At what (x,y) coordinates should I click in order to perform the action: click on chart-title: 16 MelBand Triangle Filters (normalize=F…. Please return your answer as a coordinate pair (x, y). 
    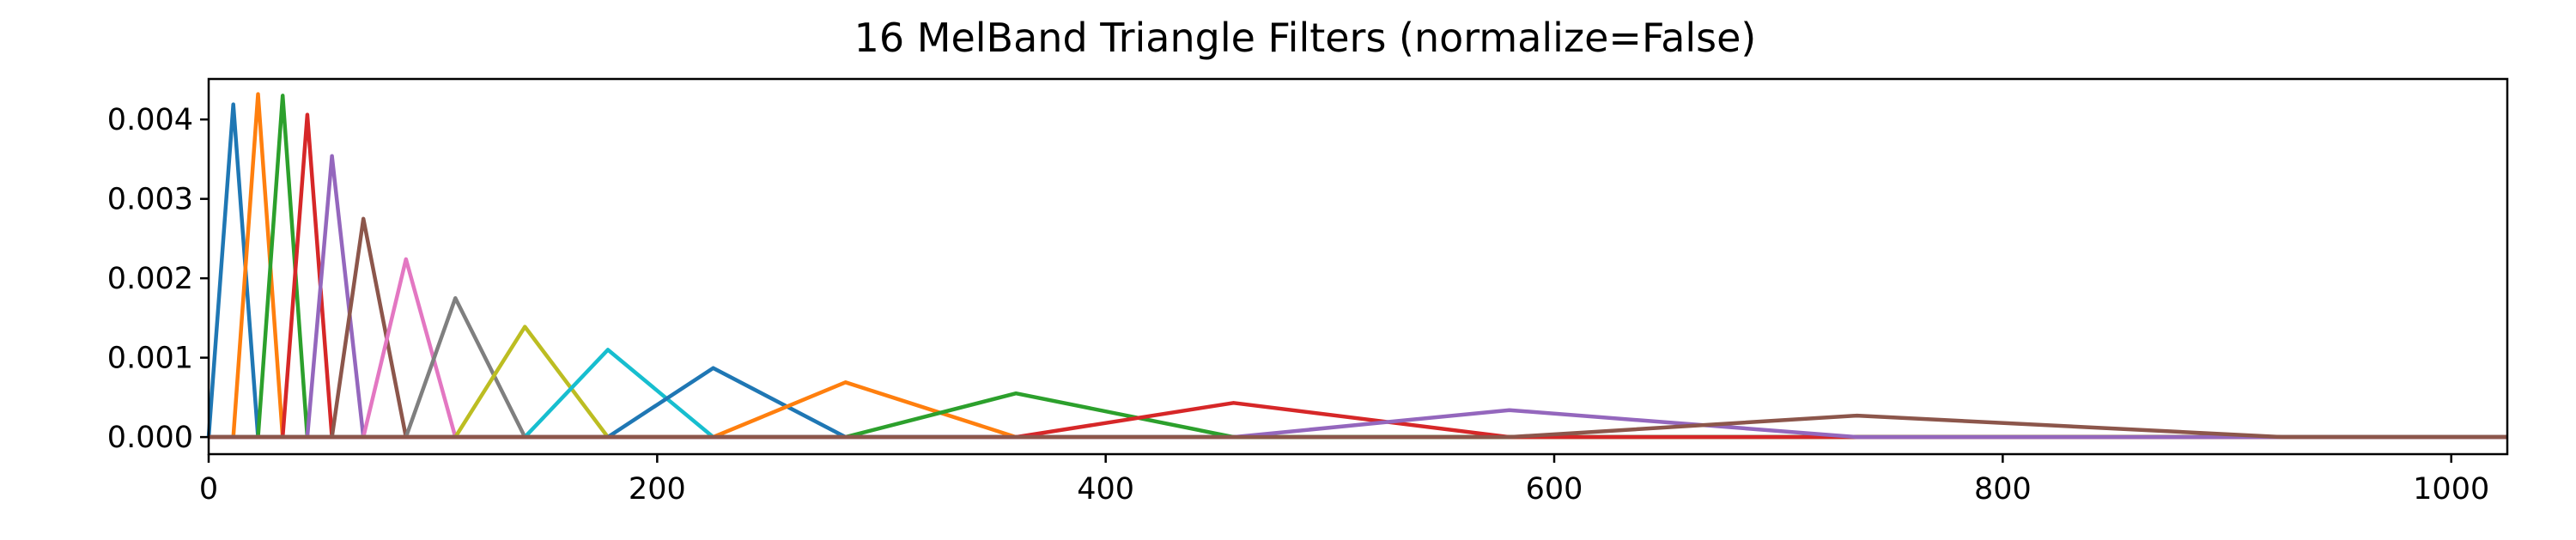
    Looking at the image, I should click on (1305, 38).